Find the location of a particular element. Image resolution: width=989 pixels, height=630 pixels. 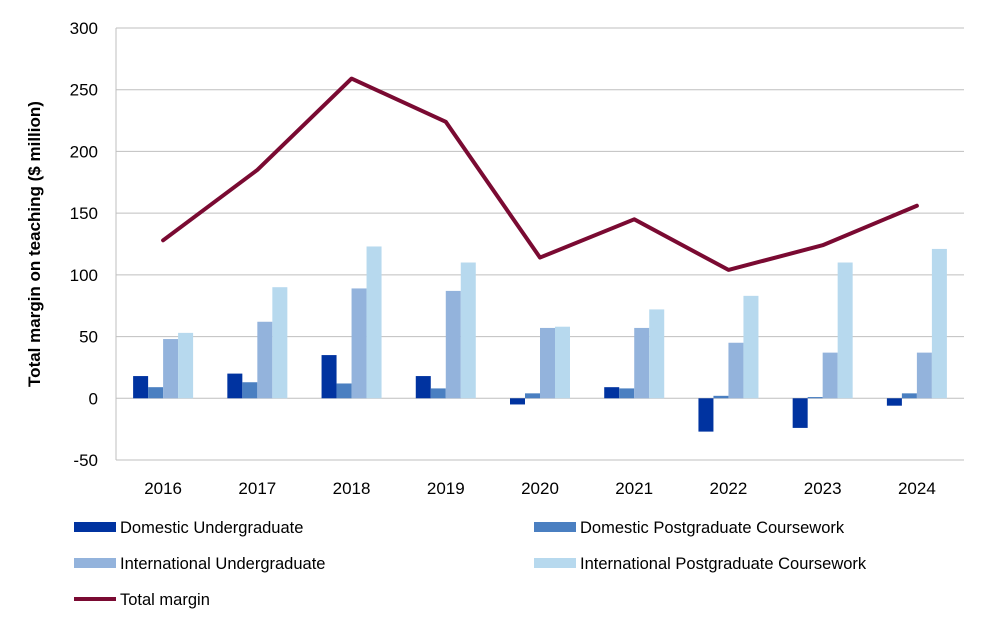

legend-label: Domestic Postgraduate Coursework is located at coordinates (712, 528).